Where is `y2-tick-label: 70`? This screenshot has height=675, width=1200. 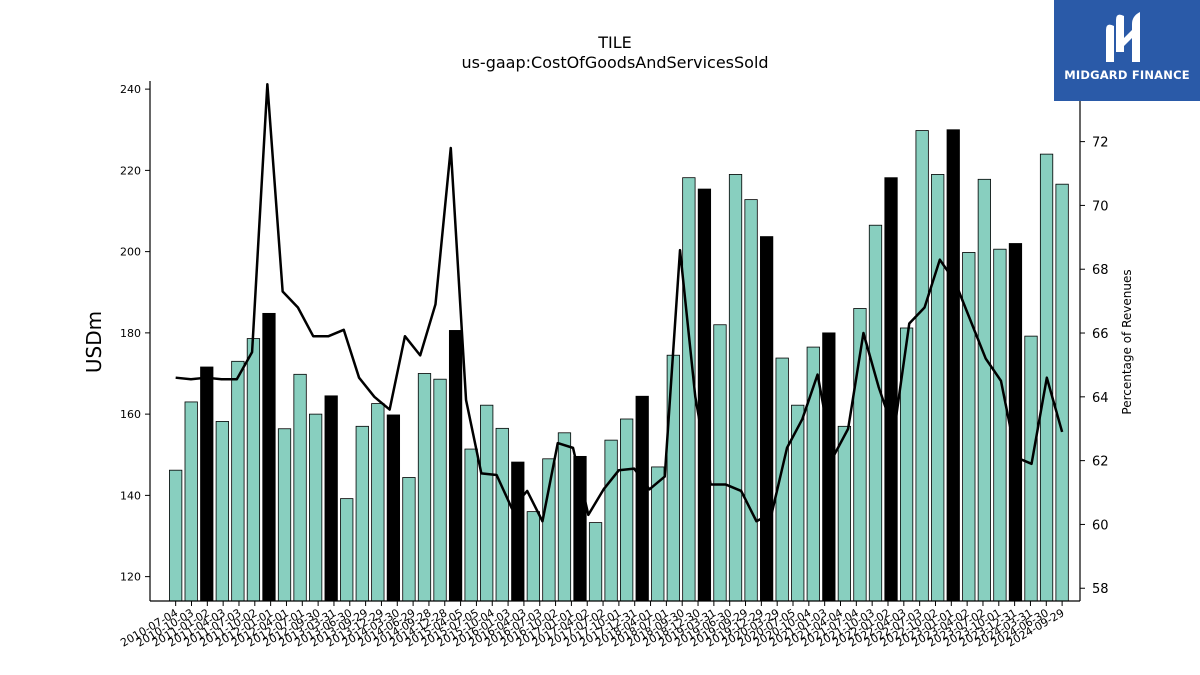
y2-tick-label: 70 is located at coordinates (1100, 206).